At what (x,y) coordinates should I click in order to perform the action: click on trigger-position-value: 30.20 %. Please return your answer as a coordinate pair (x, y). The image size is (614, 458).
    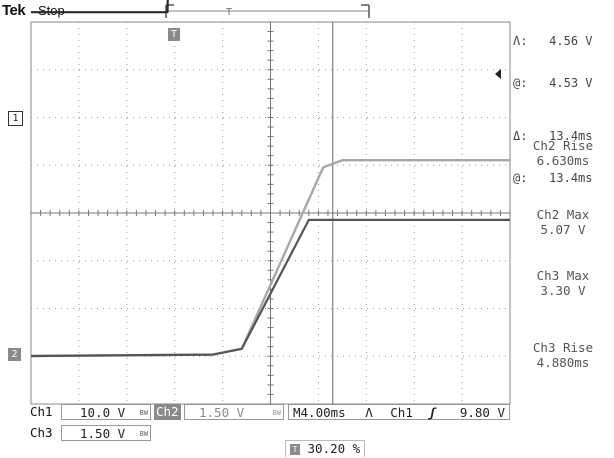
    Looking at the image, I should click on (334, 448).